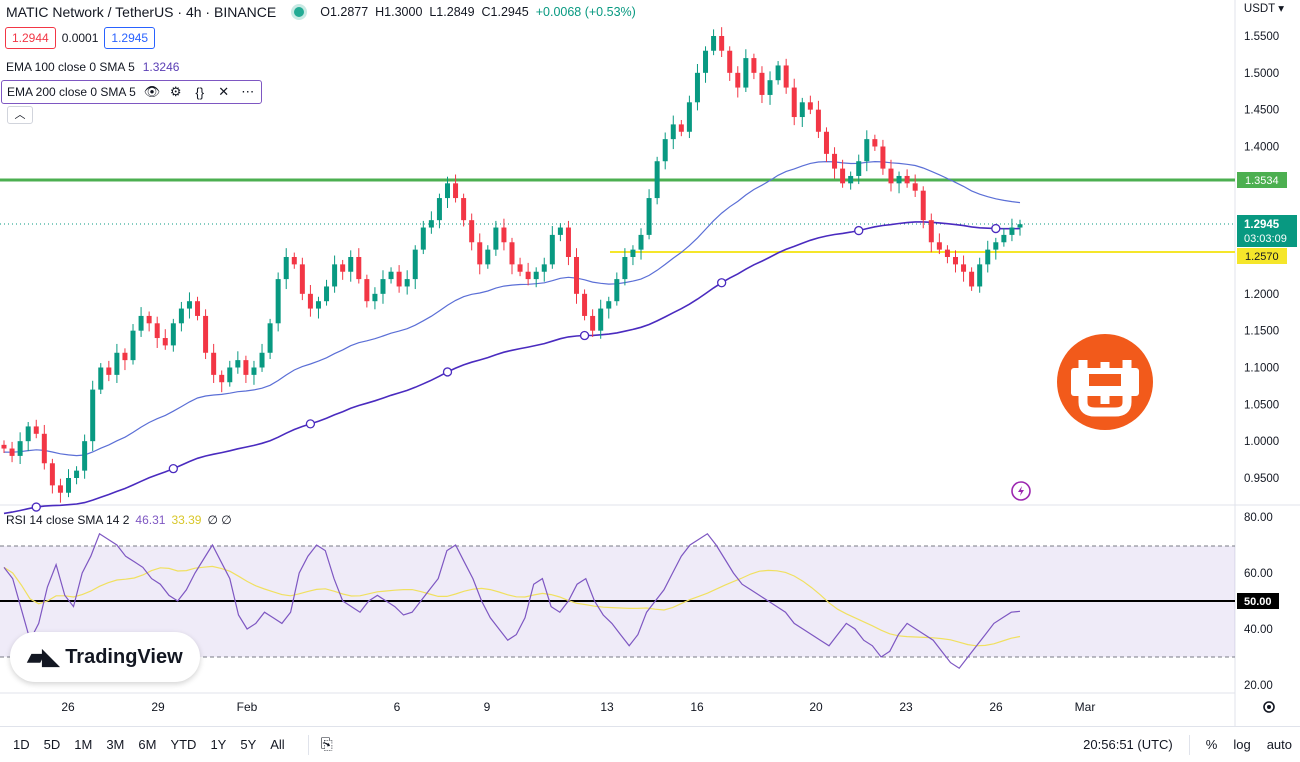  What do you see at coordinates (175, 91) in the screenshot?
I see `gear-icon: ⚙` at bounding box center [175, 91].